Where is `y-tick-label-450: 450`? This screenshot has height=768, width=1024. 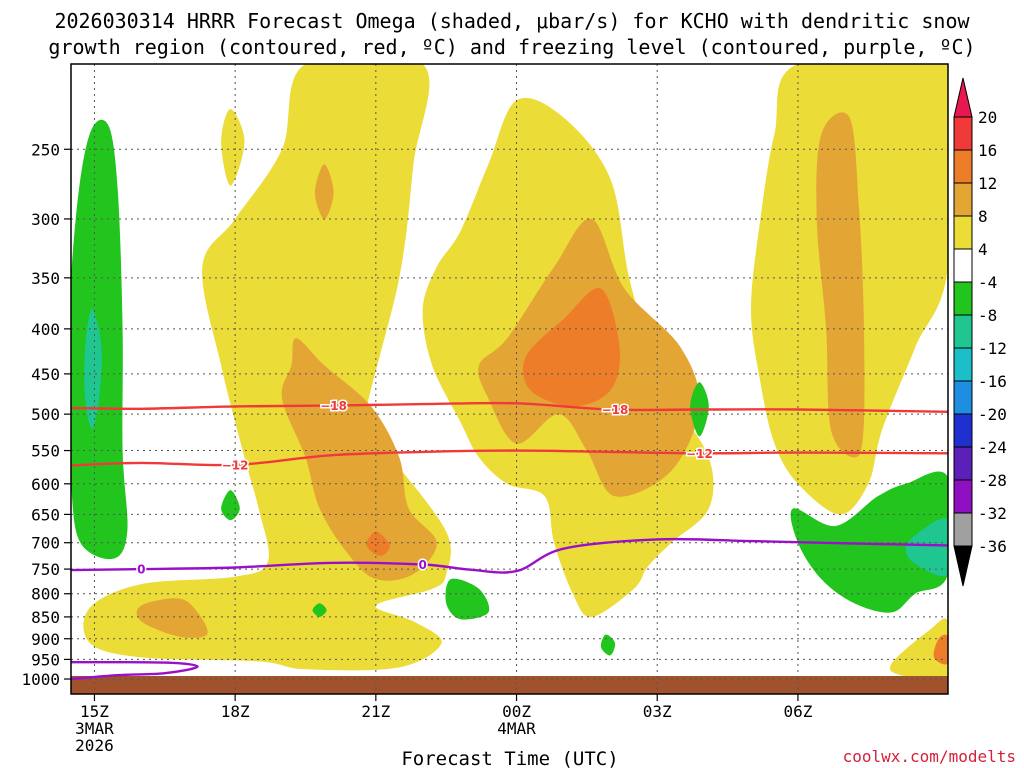
y-tick-label-450: 450 is located at coordinates (45, 374).